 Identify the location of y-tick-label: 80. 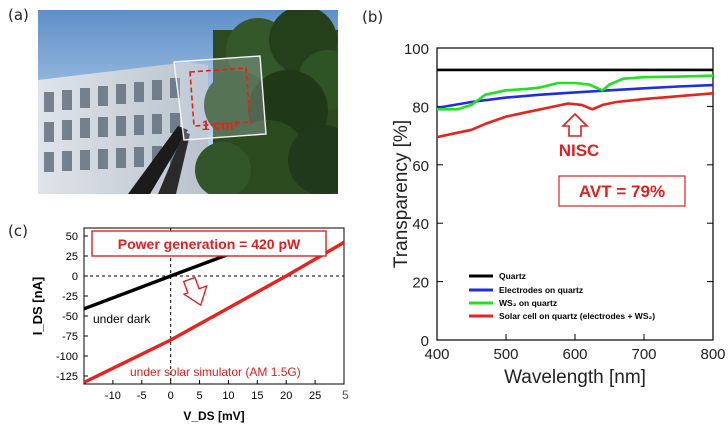
(420, 107).